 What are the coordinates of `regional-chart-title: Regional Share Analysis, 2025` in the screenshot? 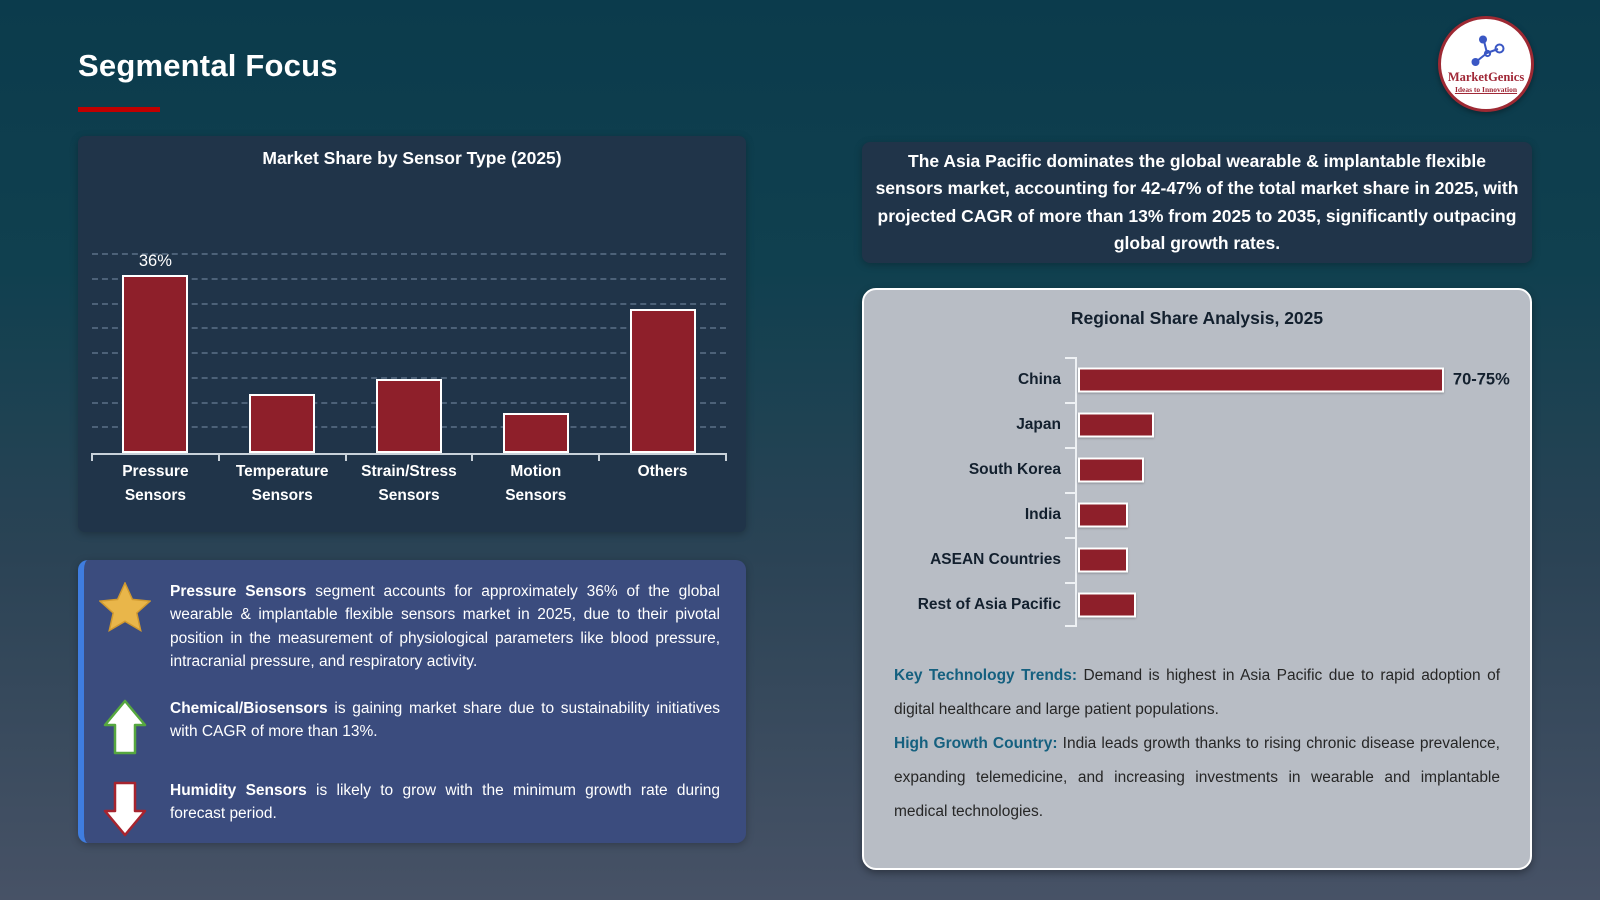 It's located at (1197, 318).